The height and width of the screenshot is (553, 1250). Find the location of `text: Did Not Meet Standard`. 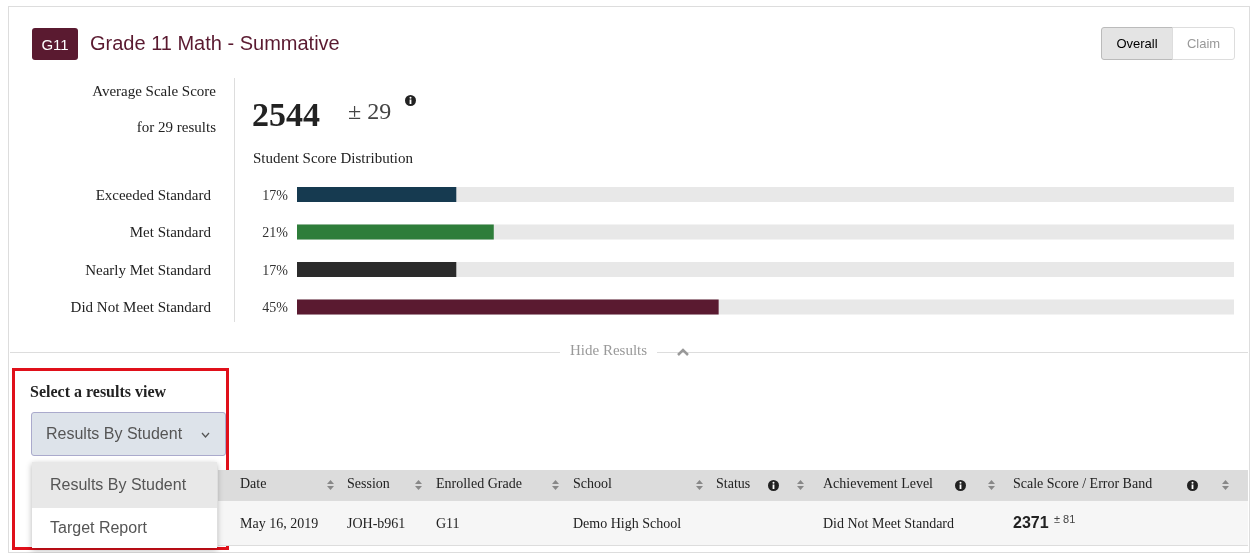

text: Did Not Meet Standard is located at coordinates (889, 523).